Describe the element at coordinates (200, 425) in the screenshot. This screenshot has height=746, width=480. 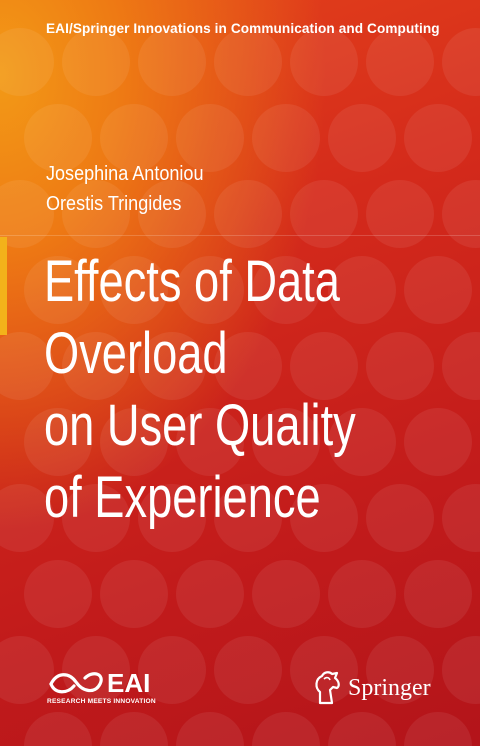
I see `title-line: on User Quality` at that location.